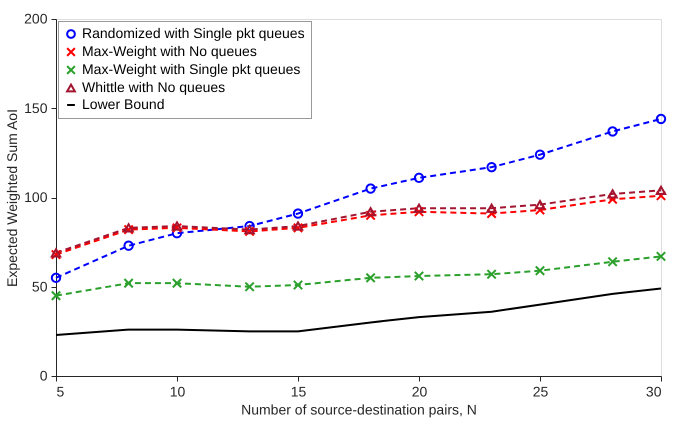 This screenshot has width=694, height=424. What do you see at coordinates (36, 18) in the screenshot?
I see `y-tick-label: 200` at bounding box center [36, 18].